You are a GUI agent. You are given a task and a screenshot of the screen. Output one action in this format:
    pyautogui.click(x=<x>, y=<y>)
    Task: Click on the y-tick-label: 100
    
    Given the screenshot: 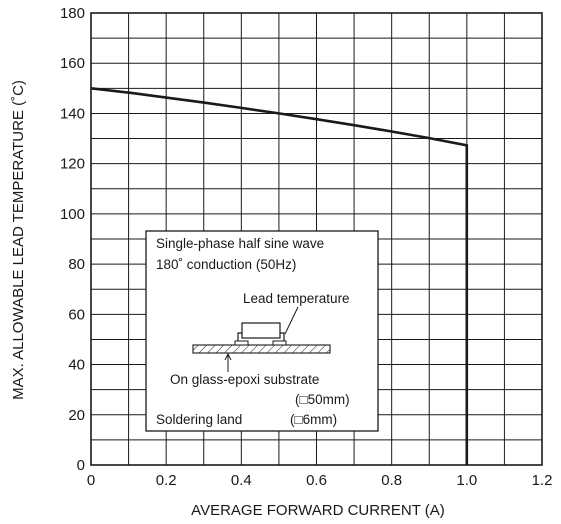 What is the action you would take?
    pyautogui.click(x=72, y=214)
    